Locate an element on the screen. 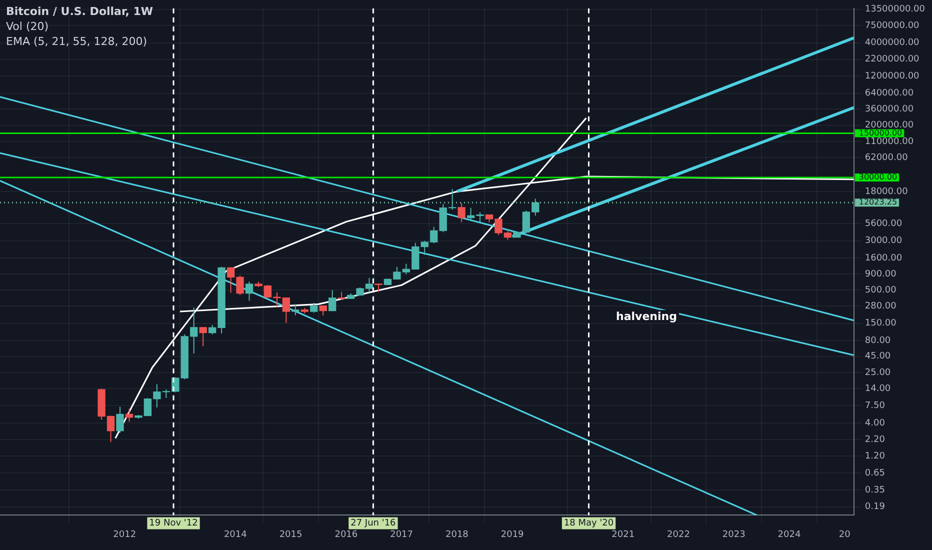 The width and height of the screenshot is (932, 550). y-tick-label: 280.00 is located at coordinates (880, 306).